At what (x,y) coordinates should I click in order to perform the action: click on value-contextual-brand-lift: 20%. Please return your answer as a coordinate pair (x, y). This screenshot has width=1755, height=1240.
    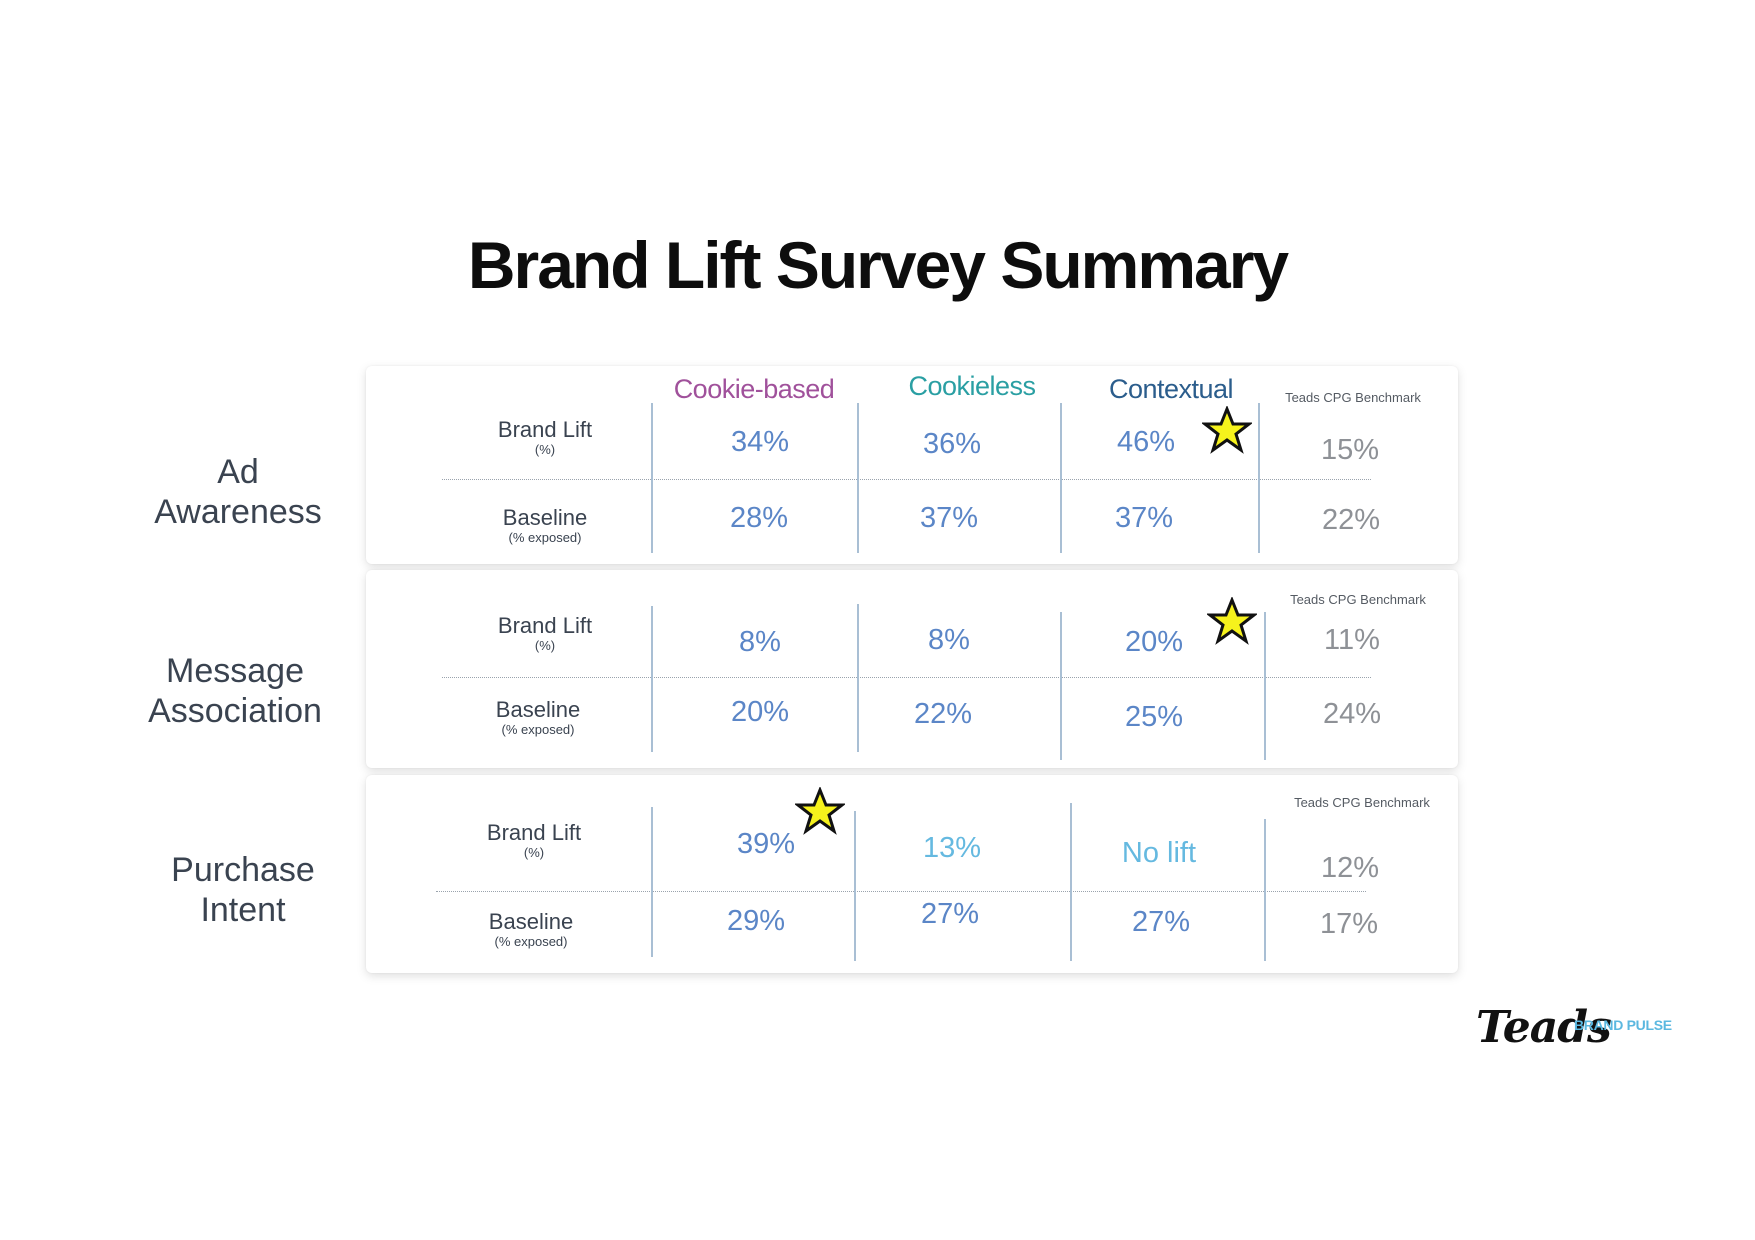
    Looking at the image, I should click on (1154, 642).